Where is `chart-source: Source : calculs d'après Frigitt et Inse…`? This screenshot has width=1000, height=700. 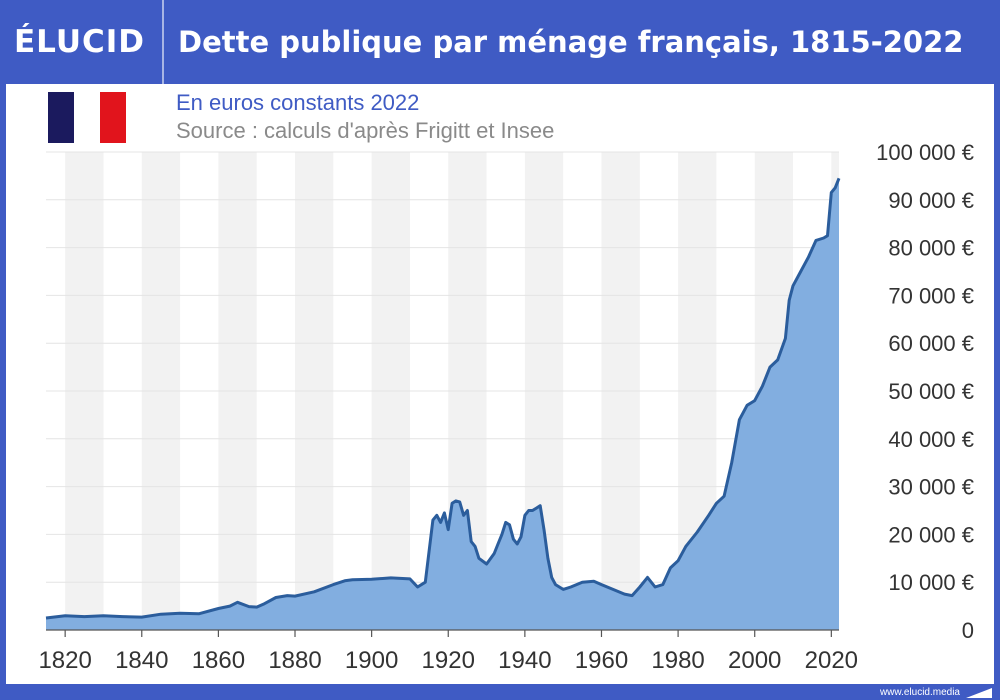 chart-source: Source : calculs d'après Frigitt et Inse… is located at coordinates (365, 130).